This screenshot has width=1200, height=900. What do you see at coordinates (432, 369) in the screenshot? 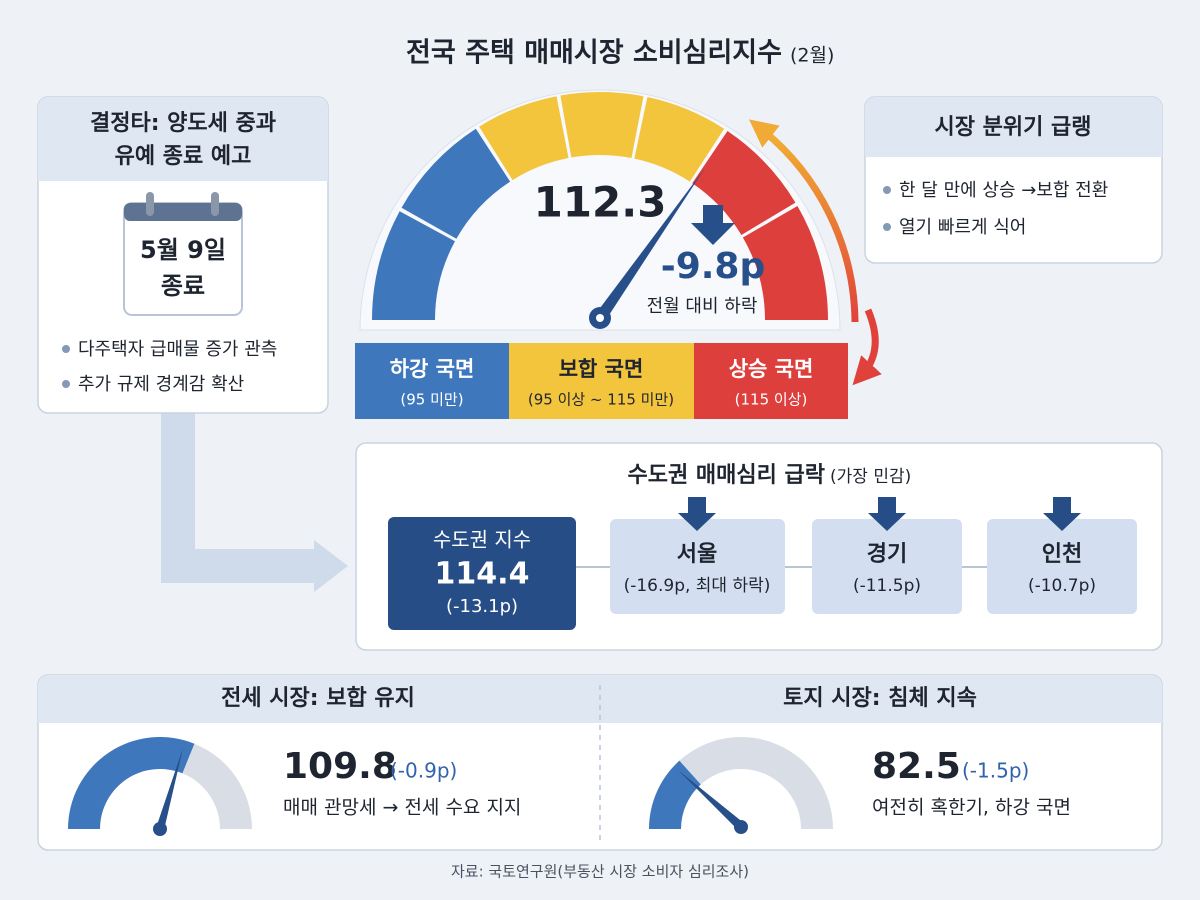
I see `zone-label: 하강 국면` at bounding box center [432, 369].